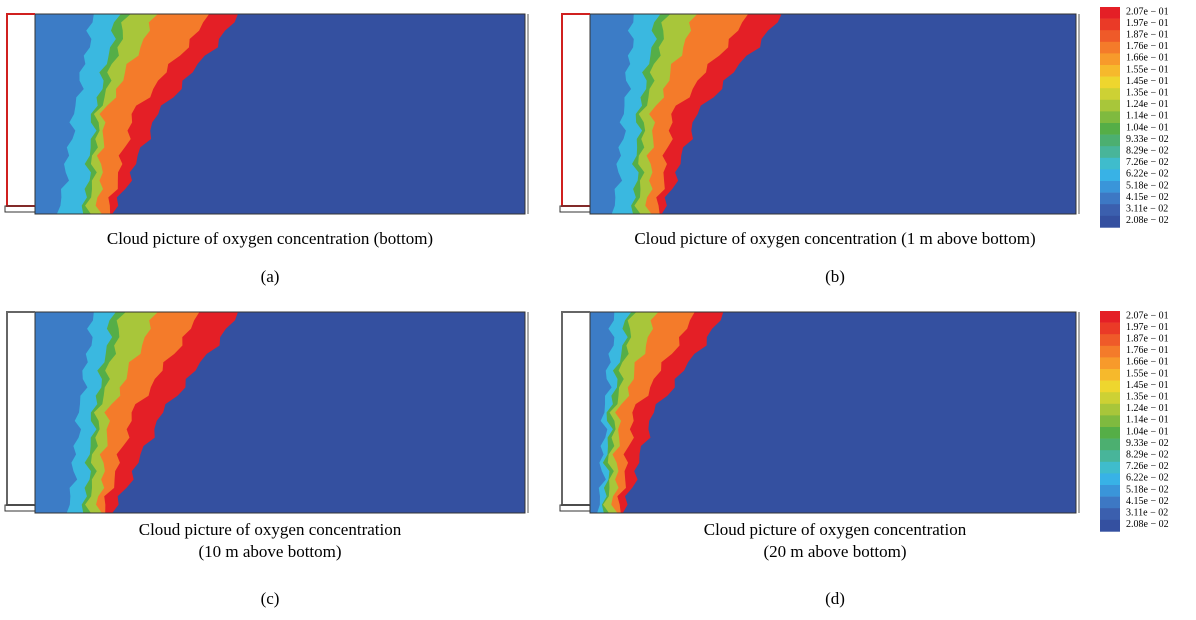 Image resolution: width=1196 pixels, height=620 pixels. Describe the element at coordinates (270, 276) in the screenshot. I see `panel-label: (a)` at that location.